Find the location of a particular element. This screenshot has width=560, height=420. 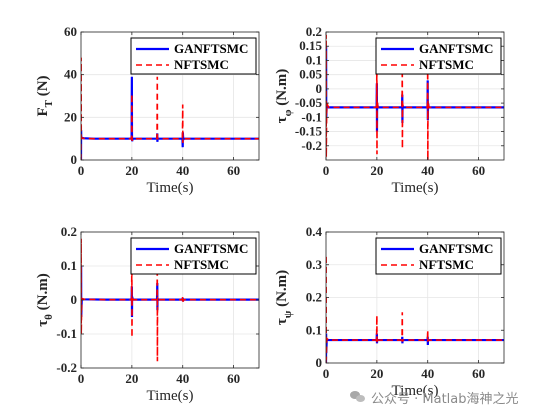

y-axis-label: τψ (N.m) is located at coordinates (284, 297).